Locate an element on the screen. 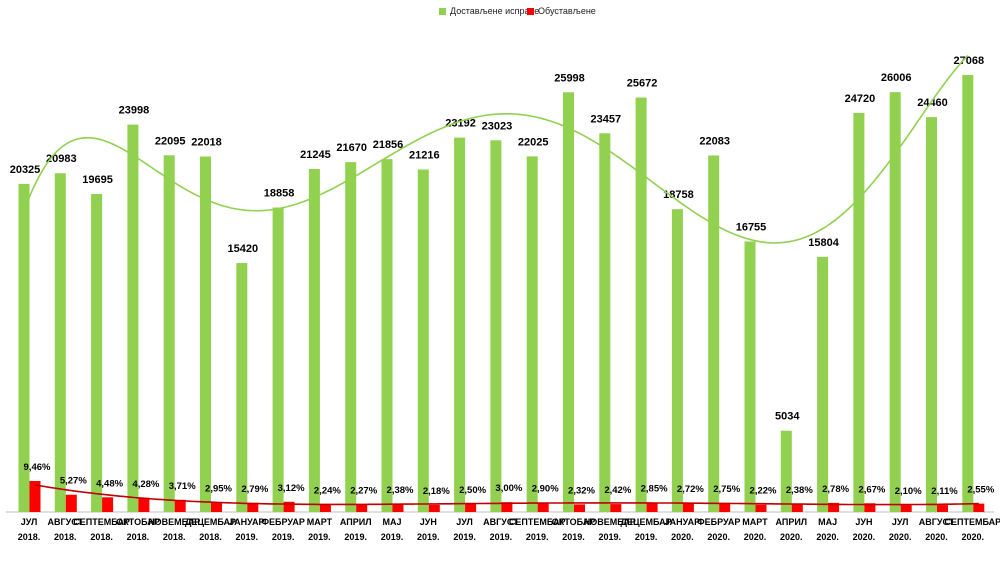  data-label-red: 2,72% is located at coordinates (690, 489).